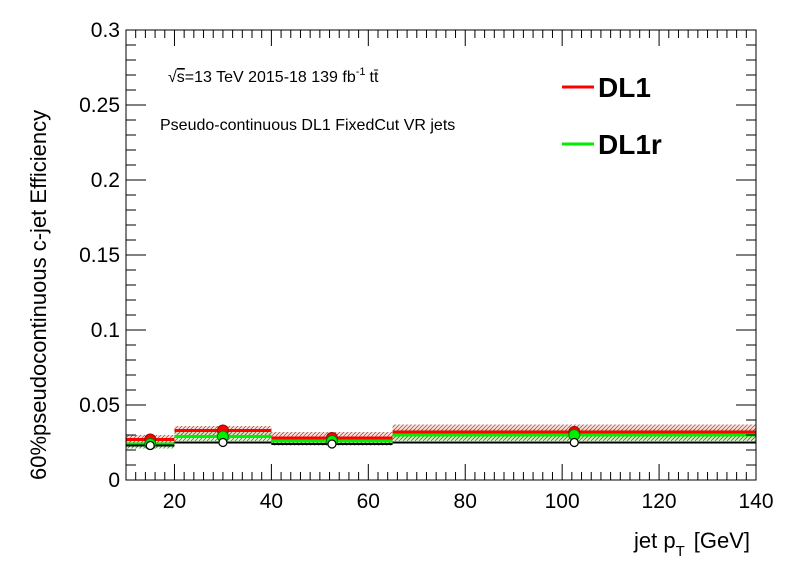 The width and height of the screenshot is (796, 572). I want to click on x-tick-label: 40, so click(271, 501).